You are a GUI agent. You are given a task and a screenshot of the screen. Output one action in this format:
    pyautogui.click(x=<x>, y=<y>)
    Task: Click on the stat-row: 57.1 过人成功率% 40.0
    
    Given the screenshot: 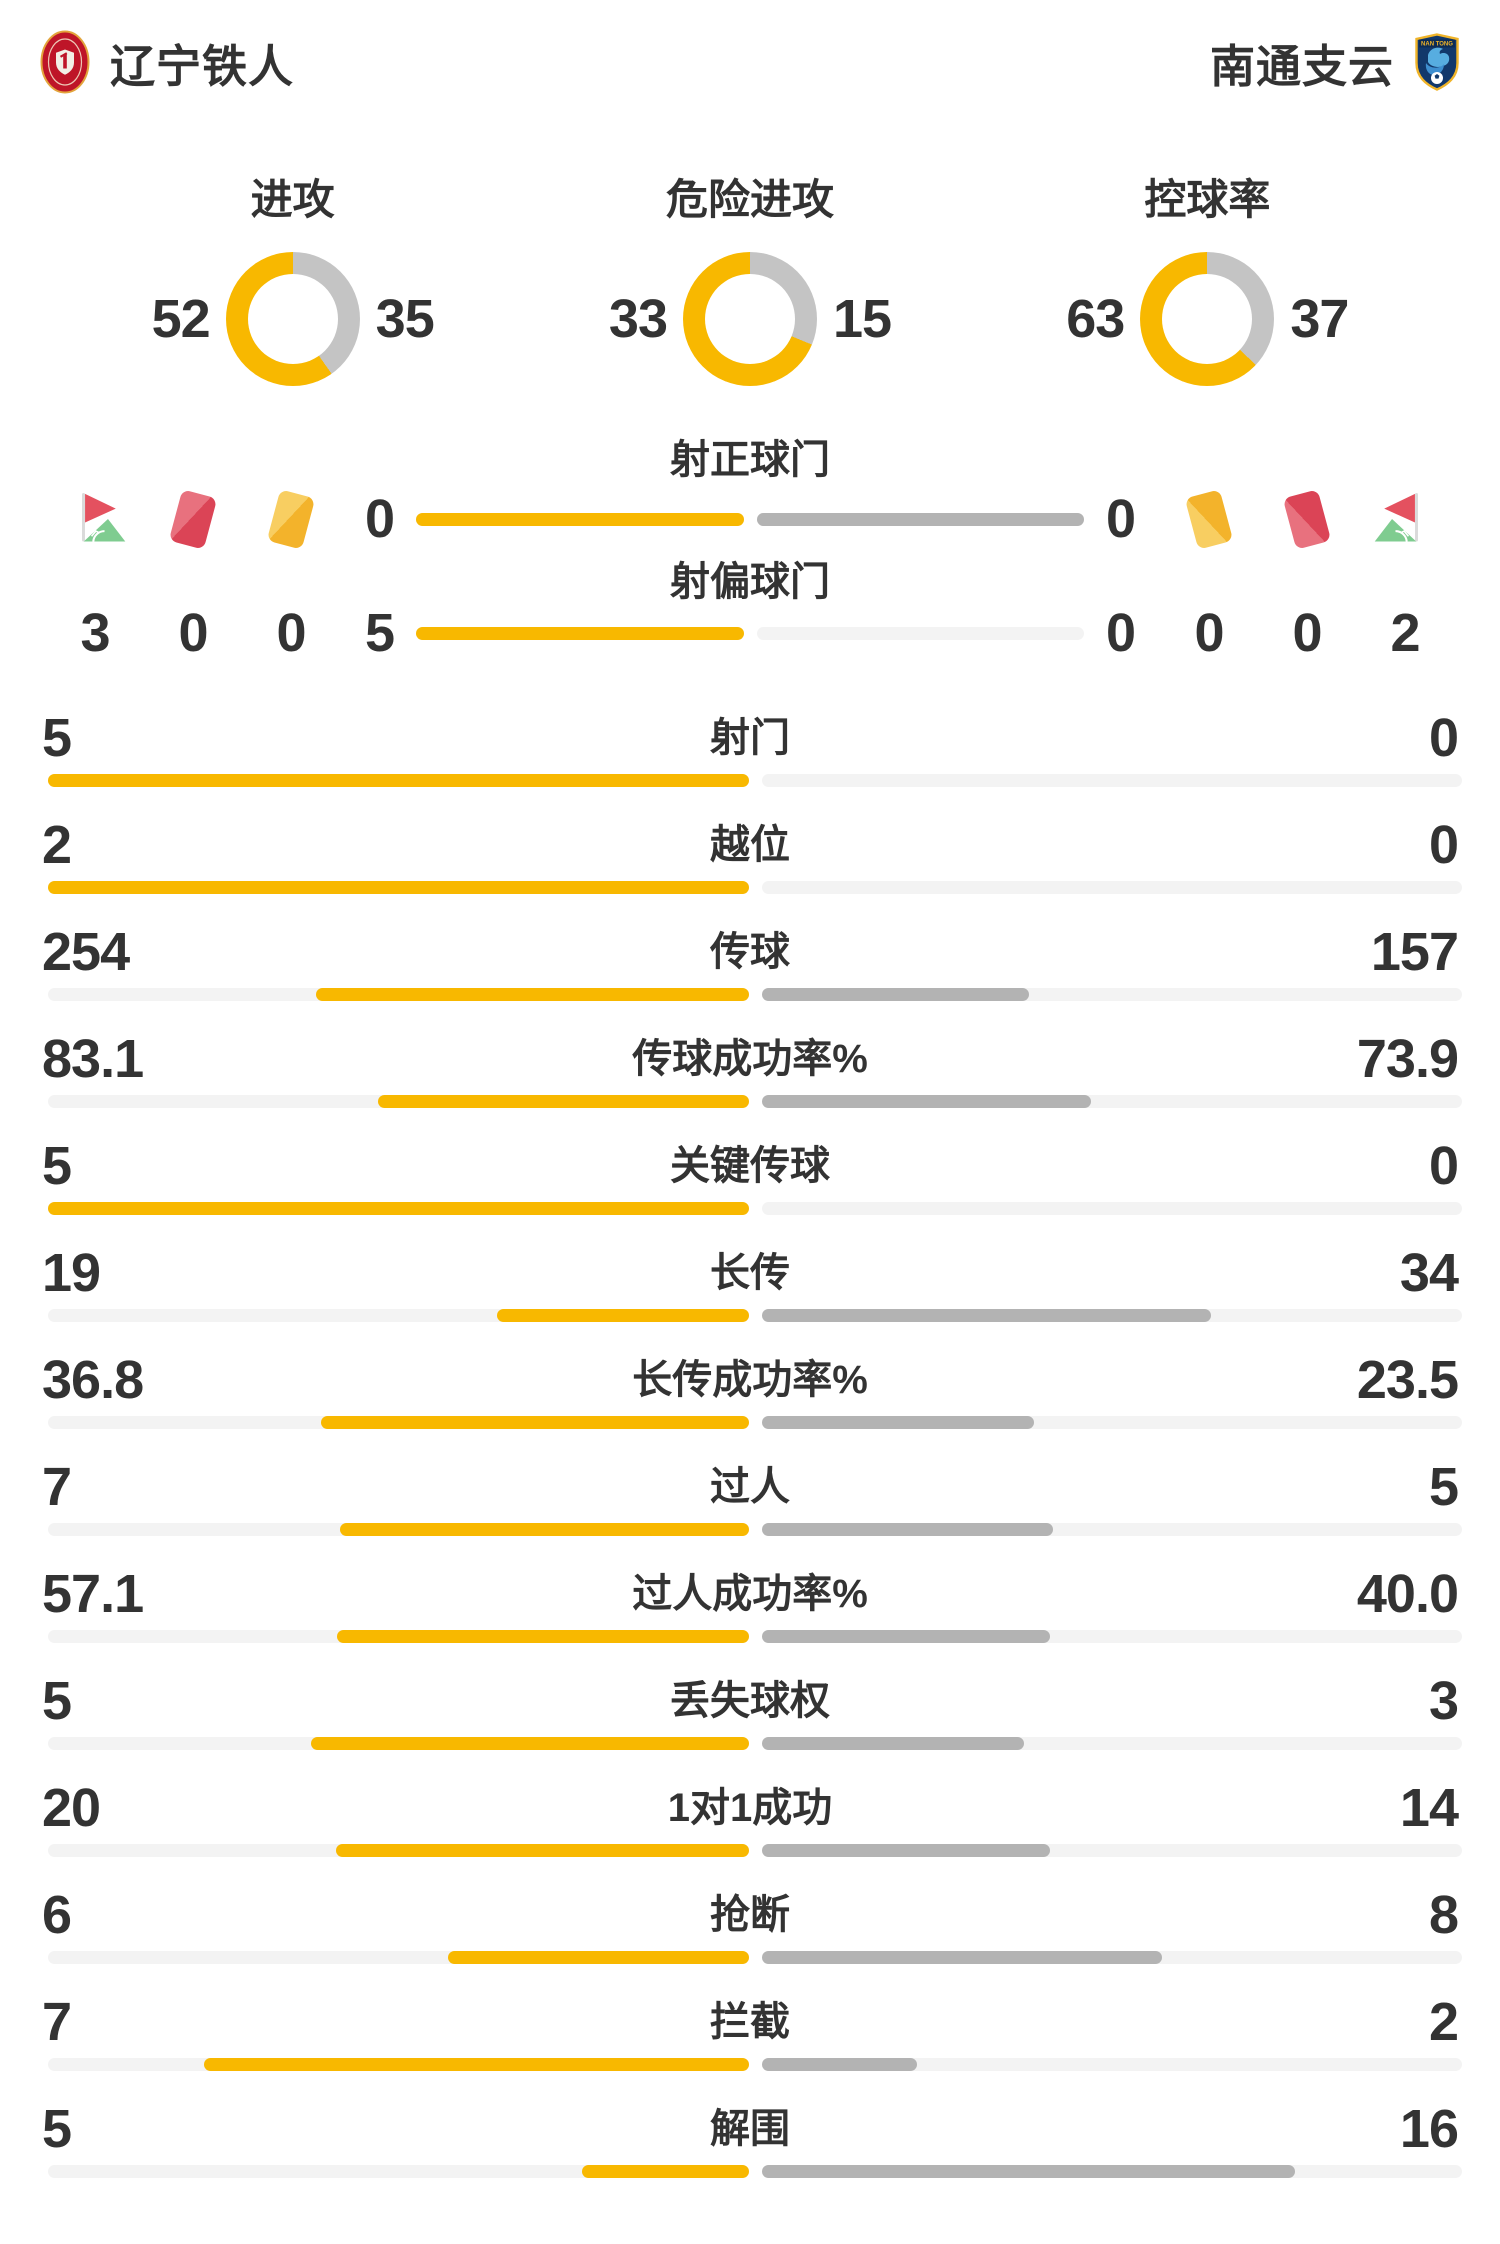 What is the action you would take?
    pyautogui.click(x=750, y=1622)
    